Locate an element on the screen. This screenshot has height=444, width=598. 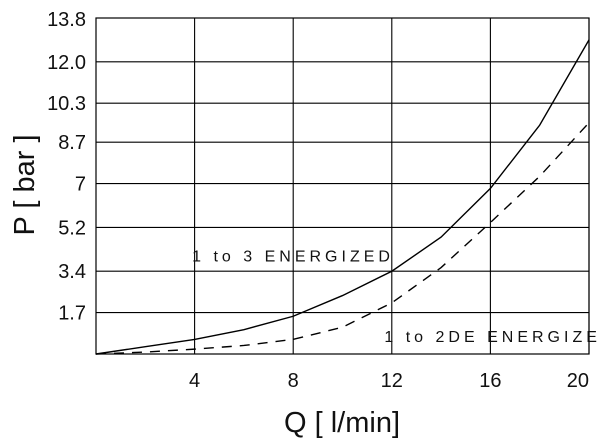
y-tick-label-6: 12.0 is located at coordinates (66, 63).